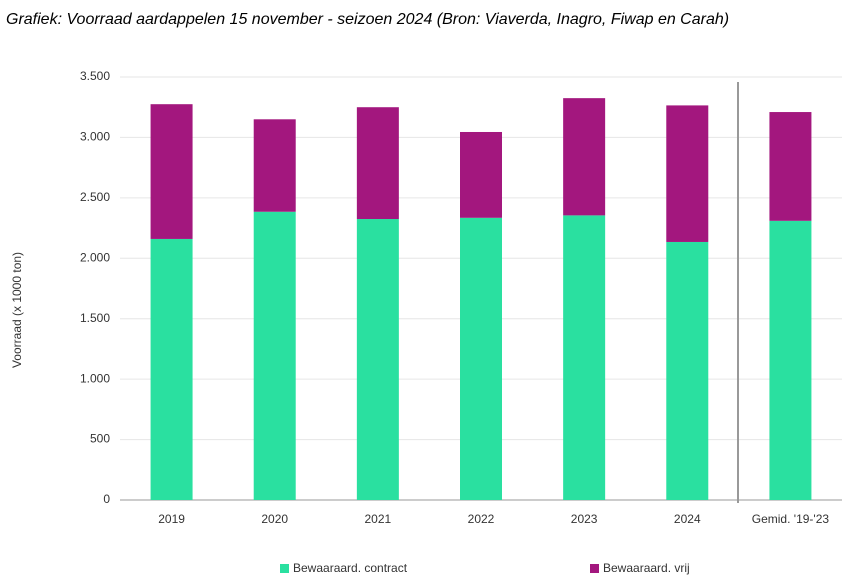 This screenshot has width=858, height=585. Describe the element at coordinates (100, 439) in the screenshot. I see `y-tick-label: 500` at that location.